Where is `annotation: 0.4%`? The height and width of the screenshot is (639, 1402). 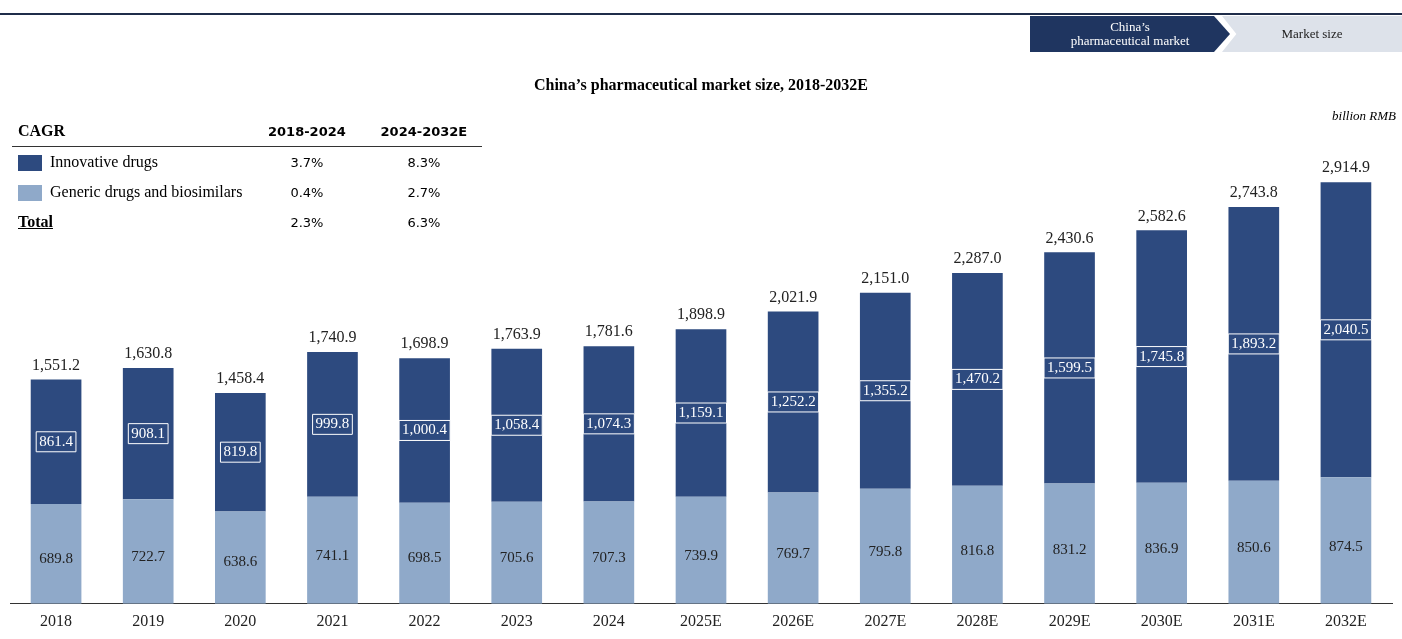 annotation: 0.4% is located at coordinates (307, 192).